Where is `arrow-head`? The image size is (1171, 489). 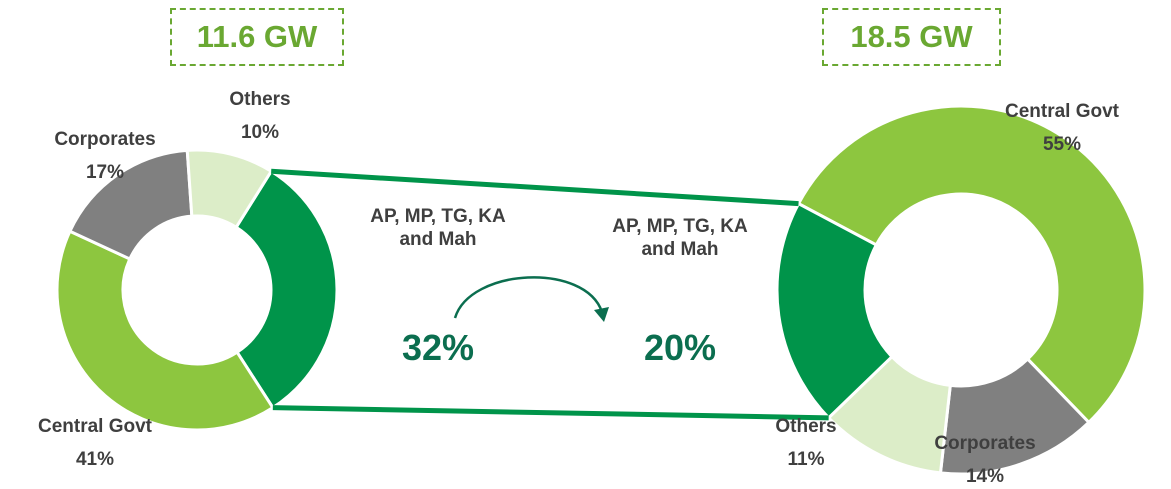 arrow-head is located at coordinates (601, 314).